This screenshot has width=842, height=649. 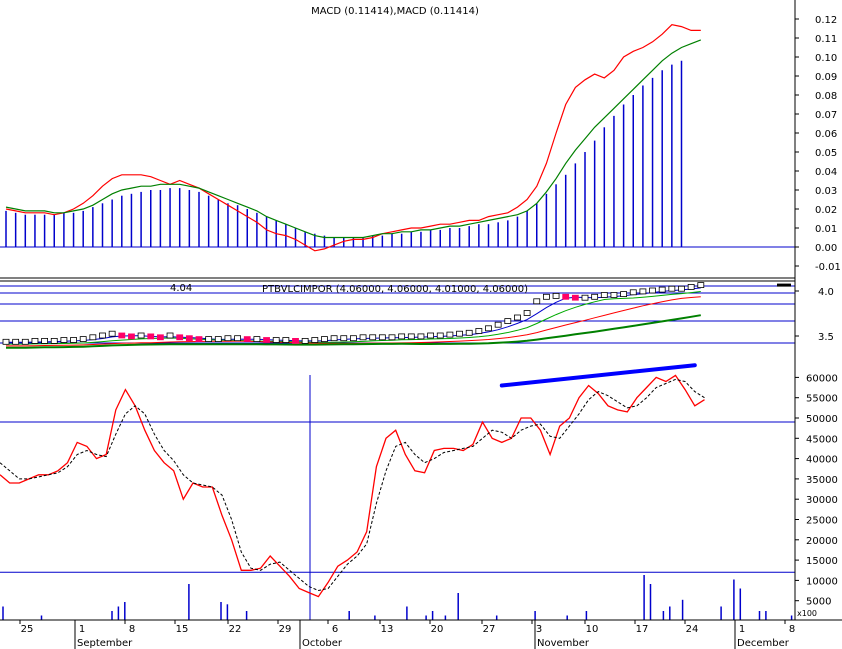 What do you see at coordinates (826, 292) in the screenshot?
I see `price-y-tick-label: 4.0` at bounding box center [826, 292].